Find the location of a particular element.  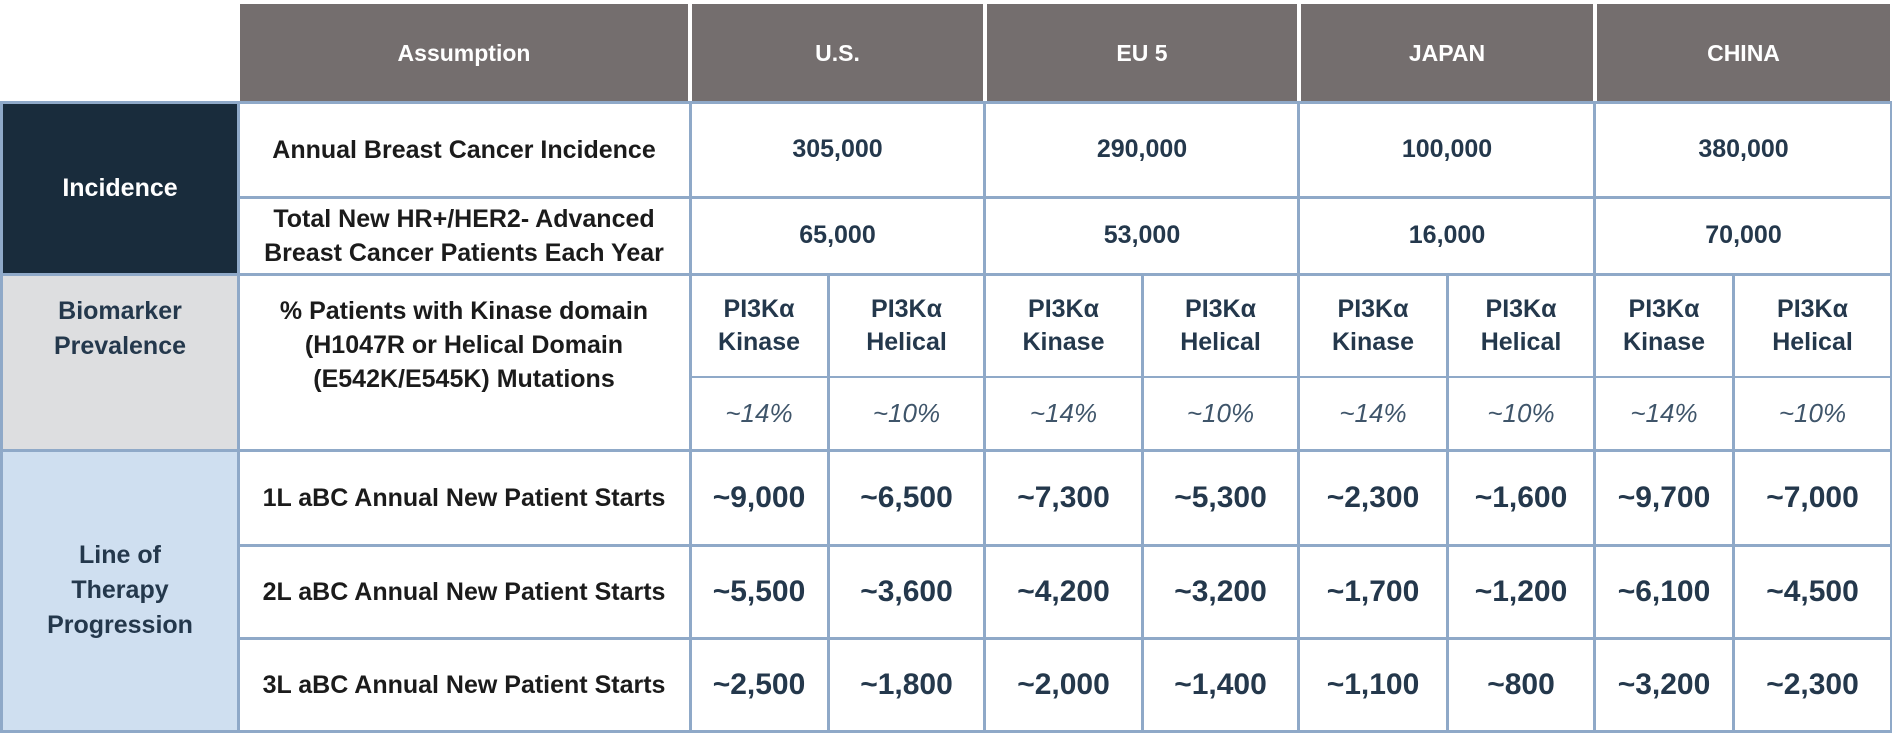

value-lot: ~1,800 is located at coordinates (906, 684).